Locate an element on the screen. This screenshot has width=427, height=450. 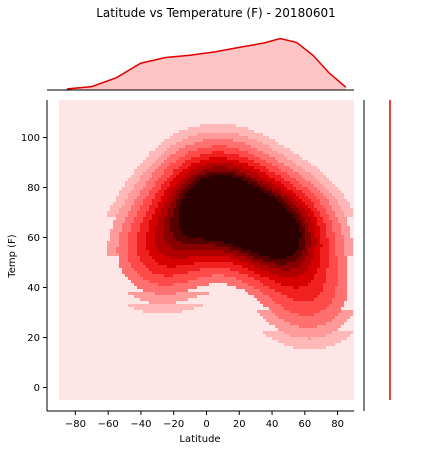
y-tick-label: 20 is located at coordinates (33, 338).